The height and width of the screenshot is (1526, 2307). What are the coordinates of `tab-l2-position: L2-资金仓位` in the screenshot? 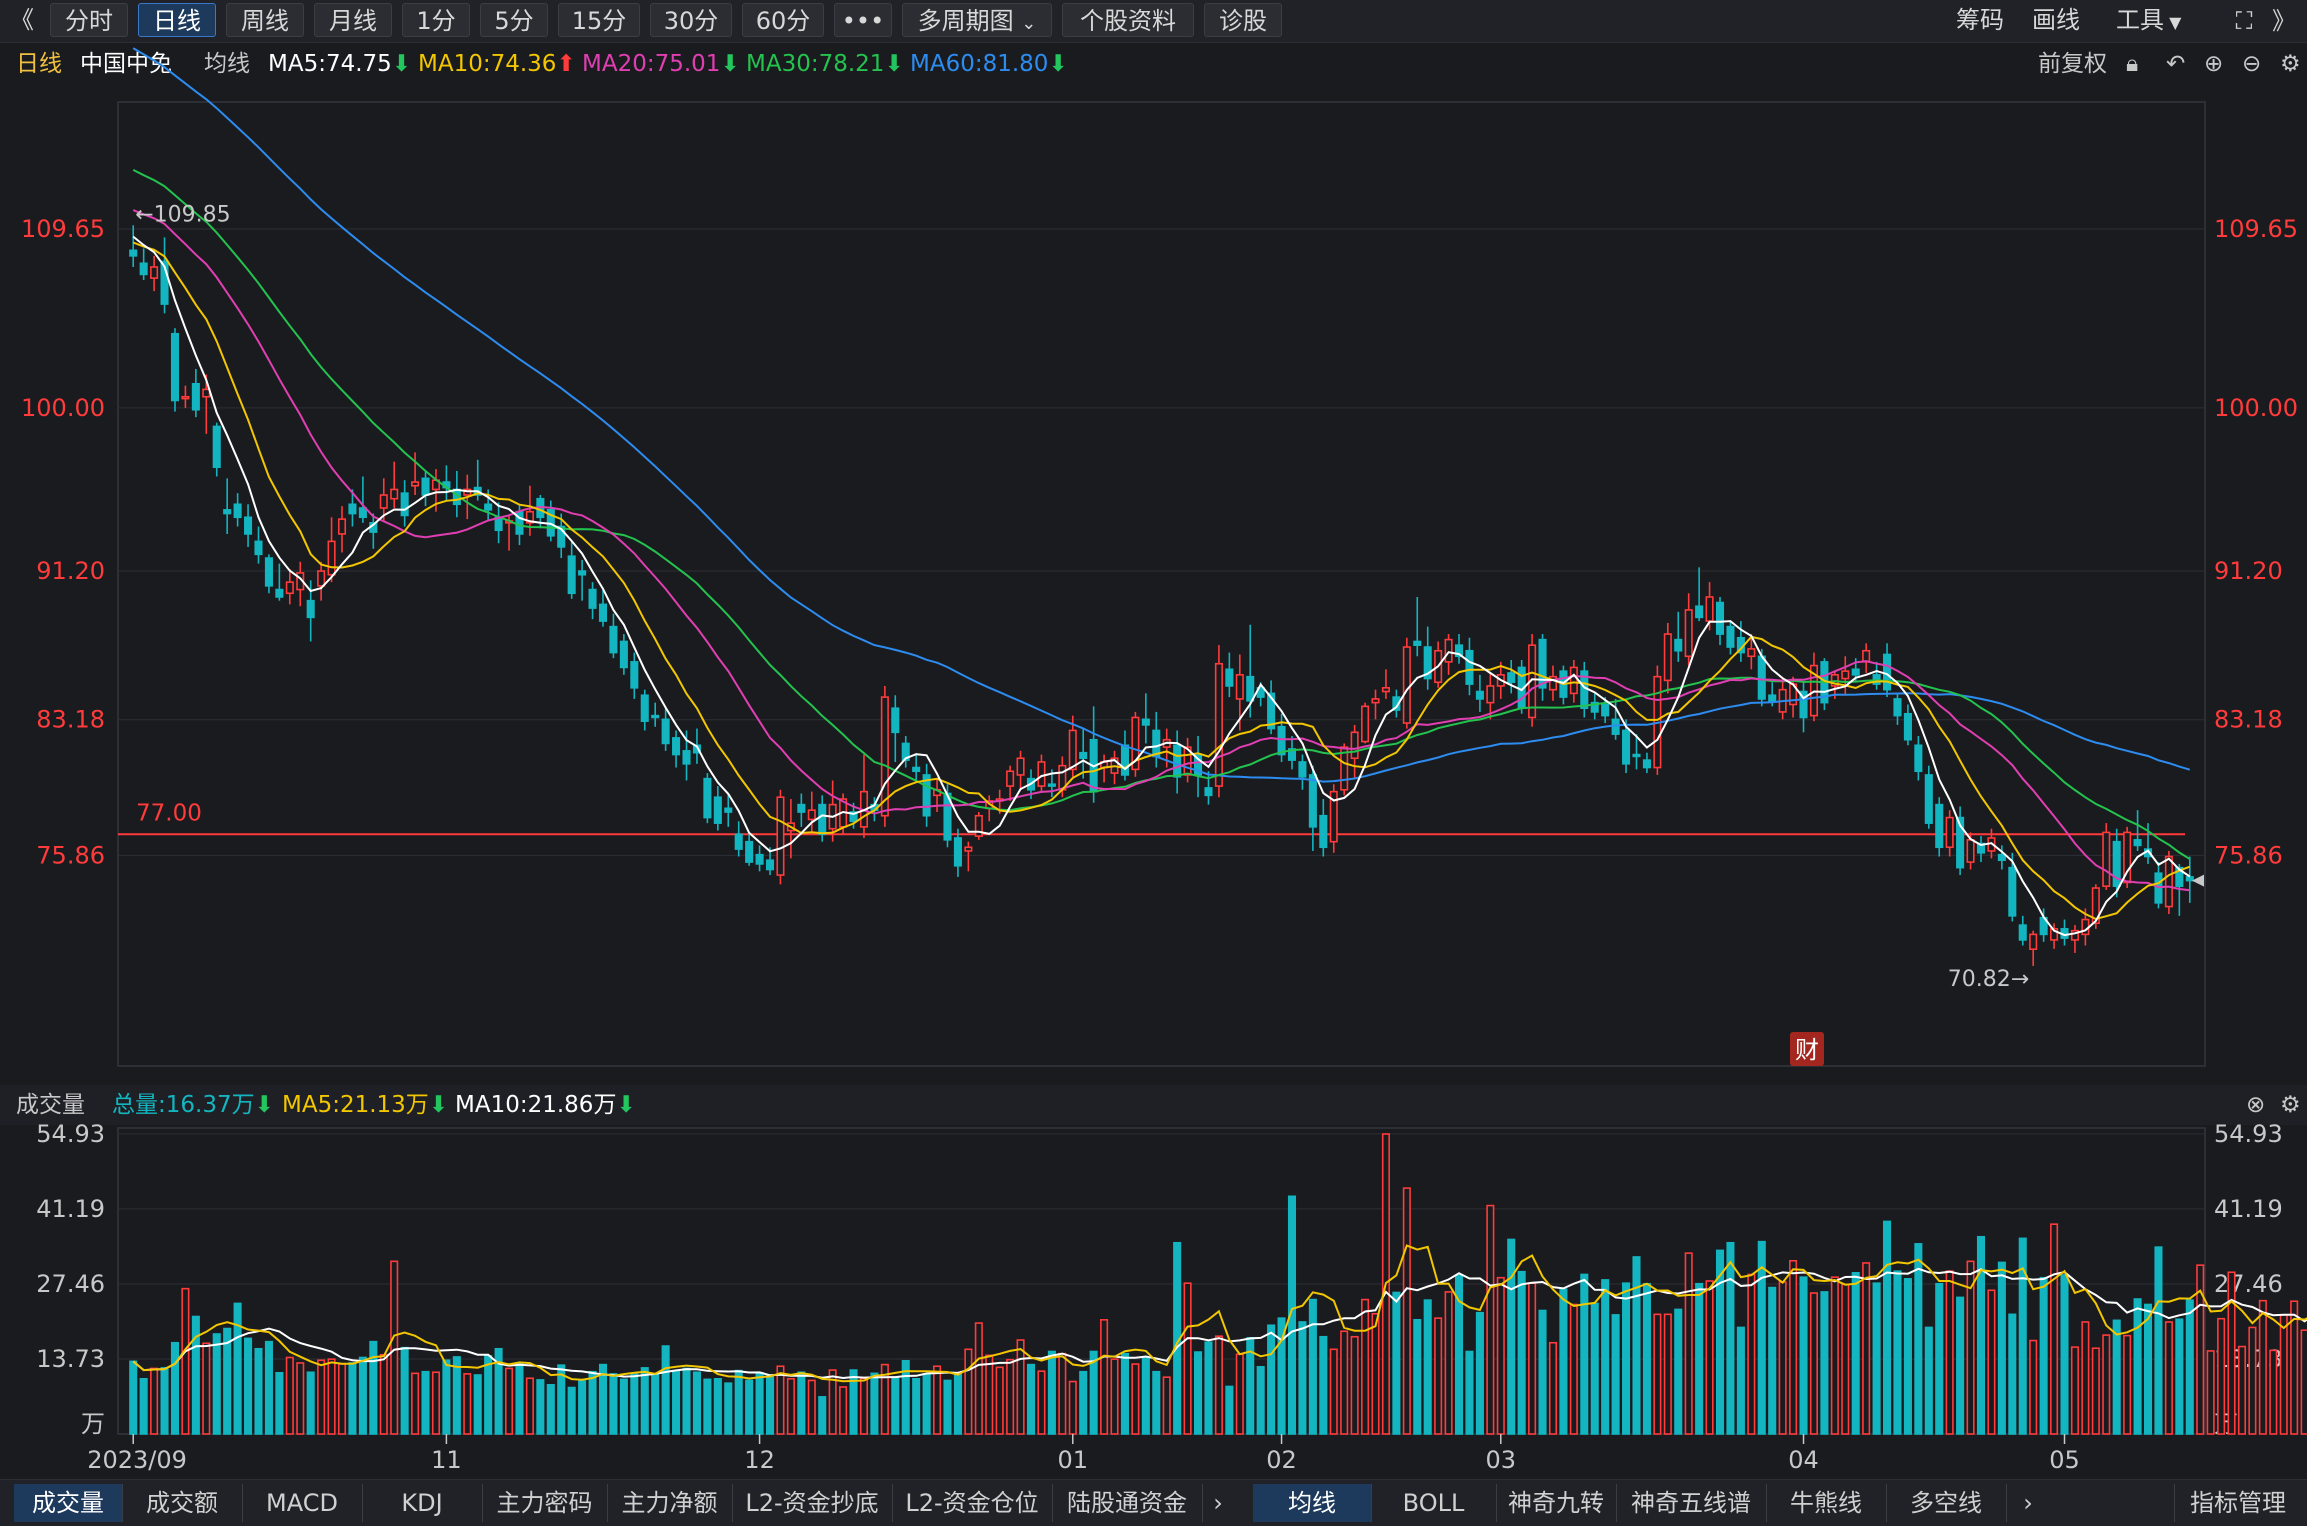 It's located at (972, 1503).